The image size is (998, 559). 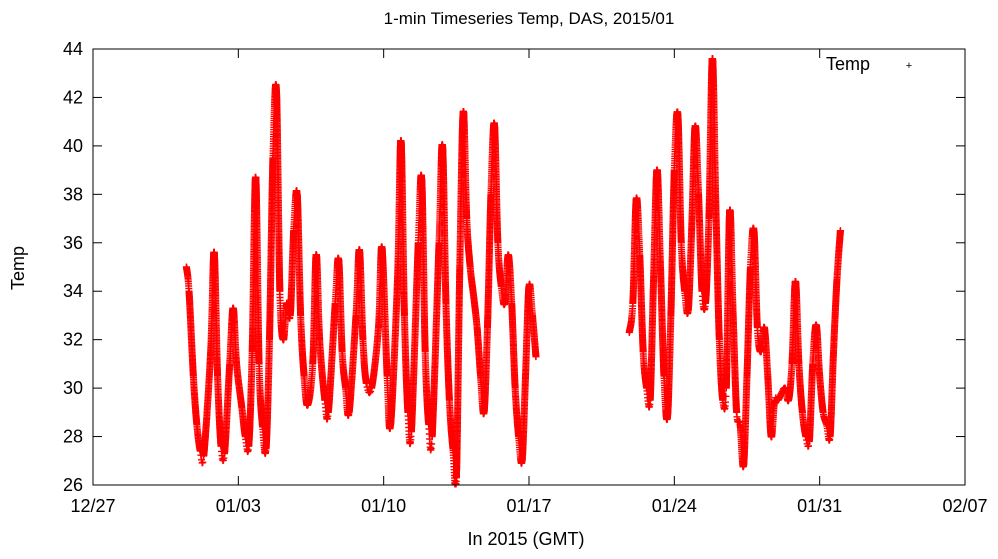 I want to click on chart-title: 1-min Timeseries Temp, DAS, 2015/01, so click(x=529, y=18).